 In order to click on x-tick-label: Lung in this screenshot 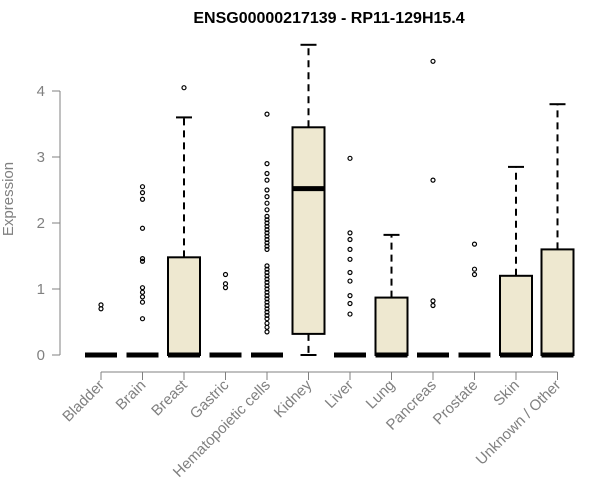, I will do `click(381, 395)`.